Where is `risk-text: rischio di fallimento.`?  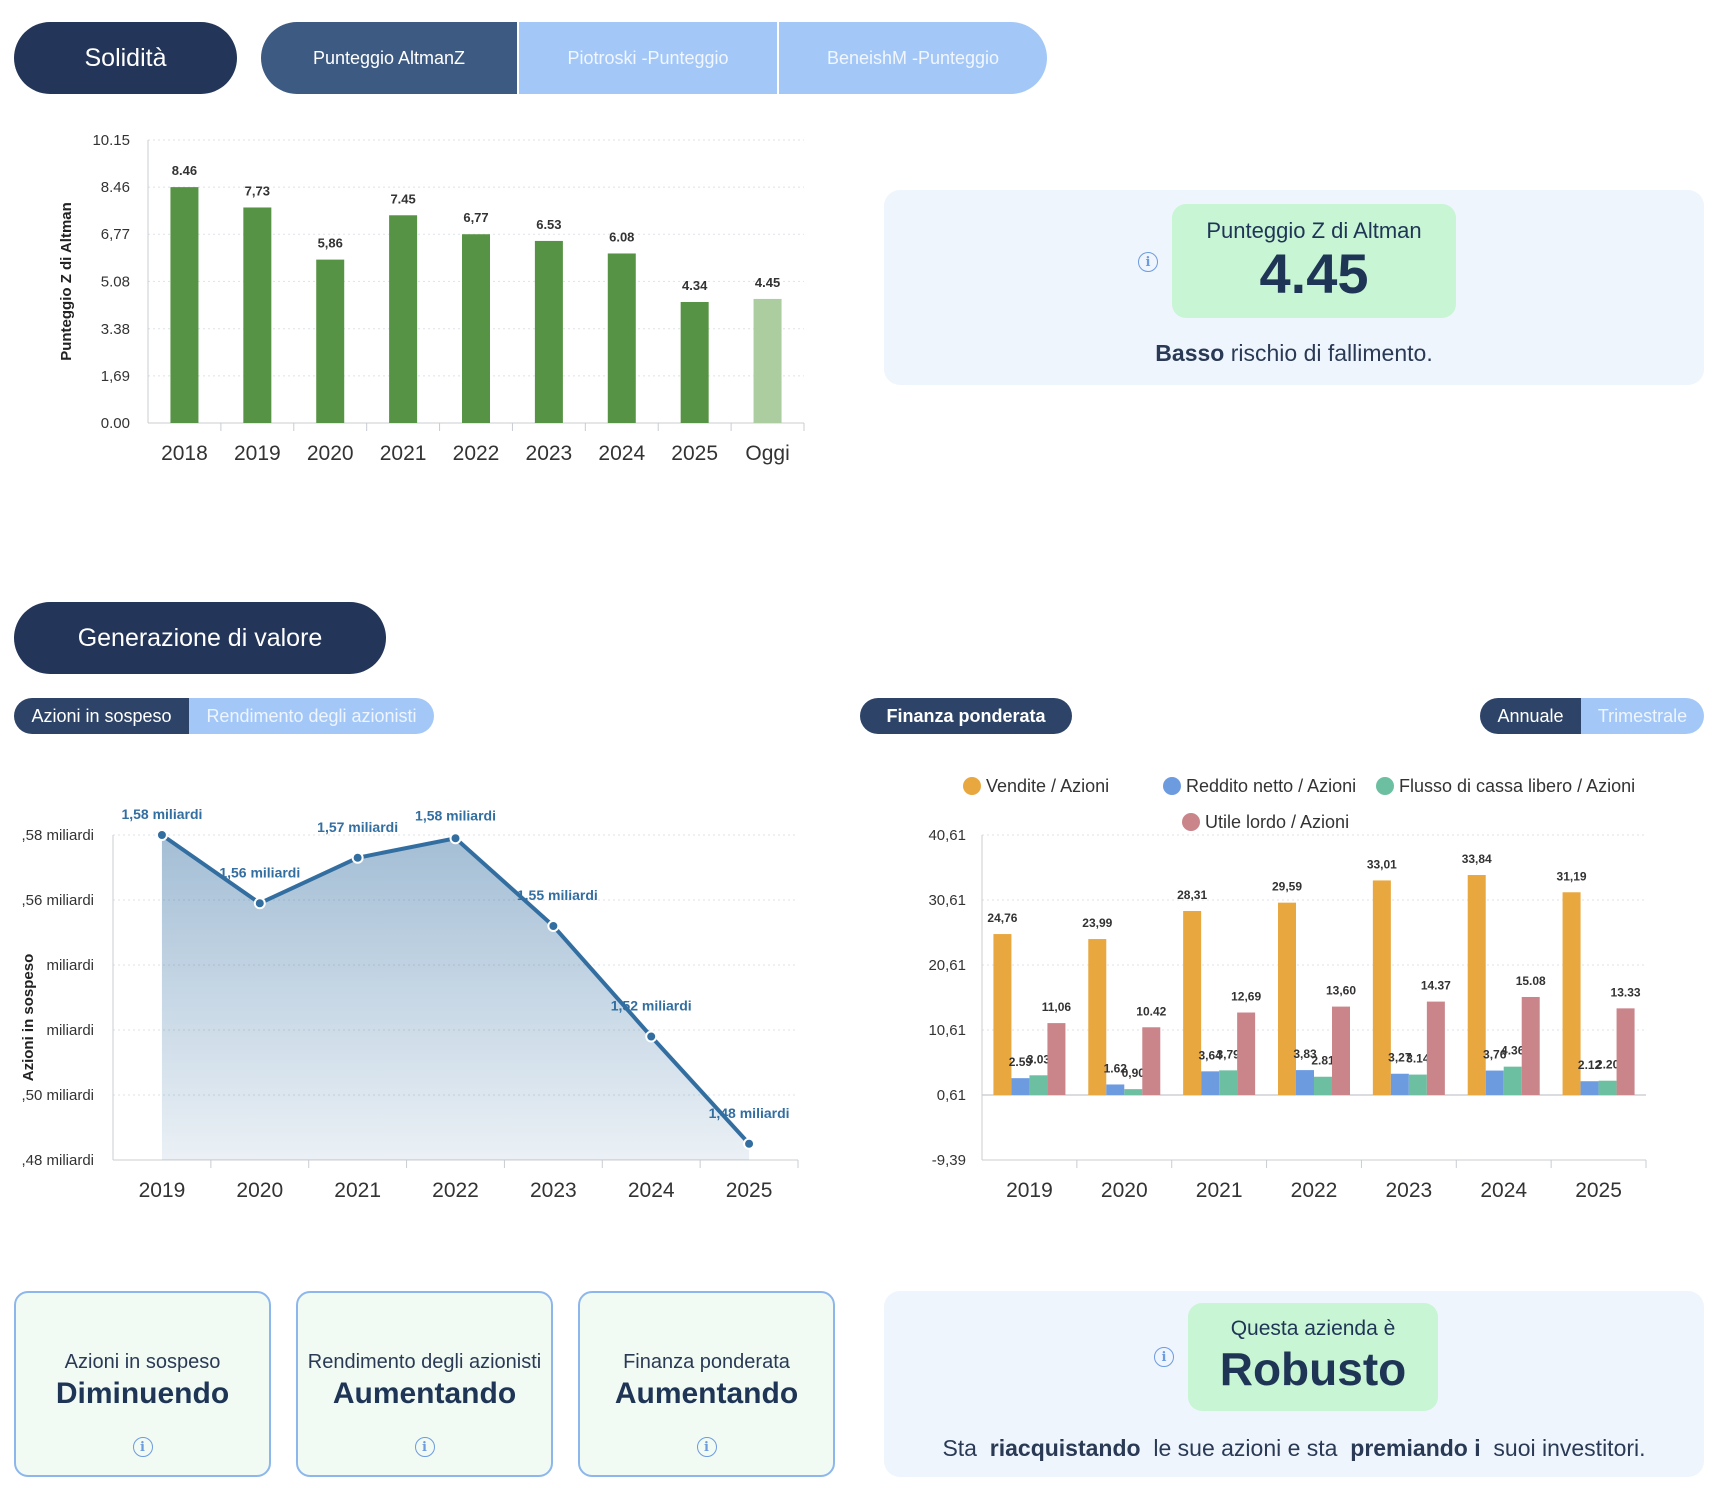 risk-text: rischio di fallimento. is located at coordinates (1331, 353).